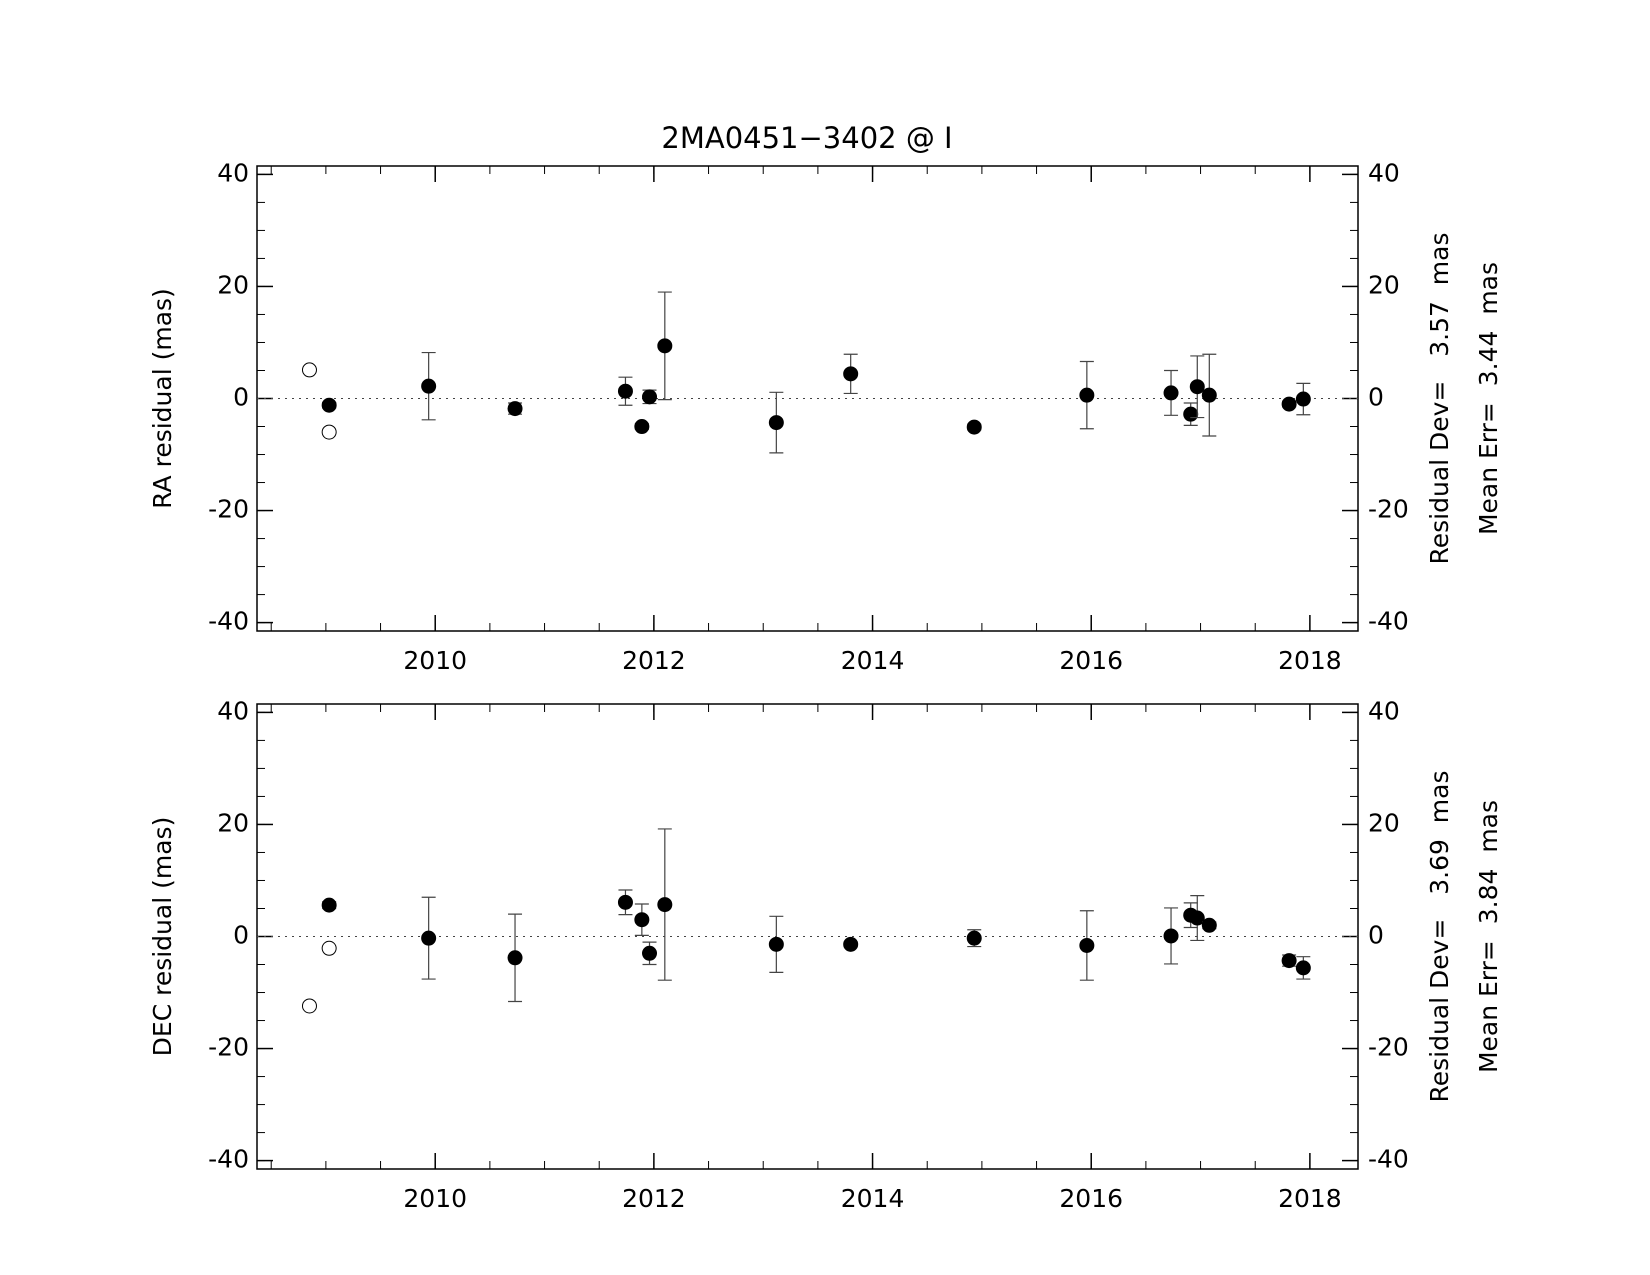 The width and height of the screenshot is (1650, 1275). Describe the element at coordinates (1439, 937) in the screenshot. I see `annotation: Residual Dev= 3.69 mas` at that location.